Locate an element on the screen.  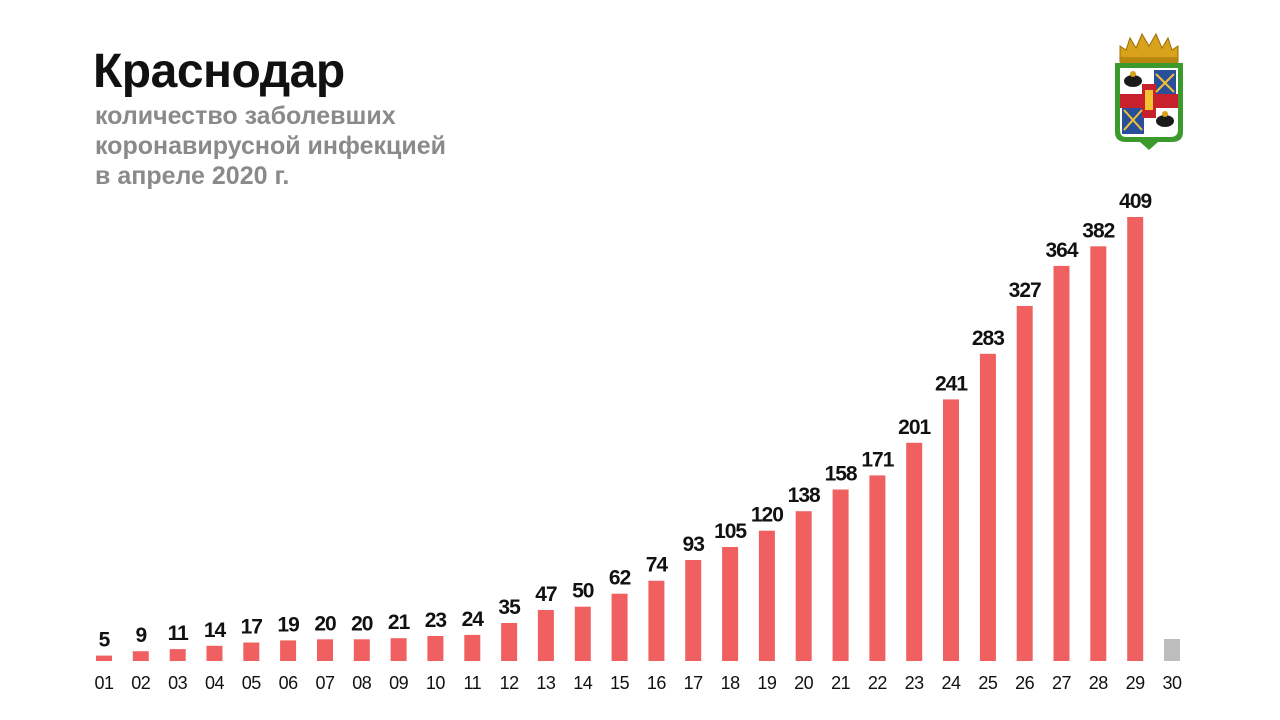
x-tick-label: 03 is located at coordinates (178, 683).